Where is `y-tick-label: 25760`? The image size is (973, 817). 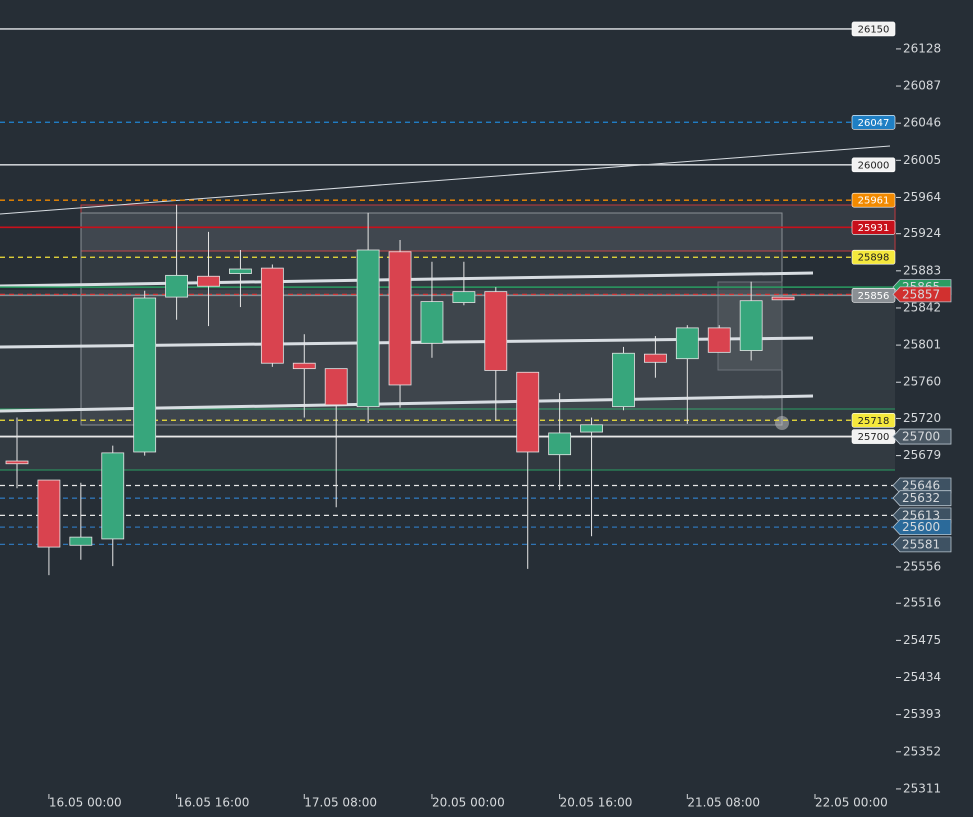
y-tick-label: 25760 is located at coordinates (922, 382).